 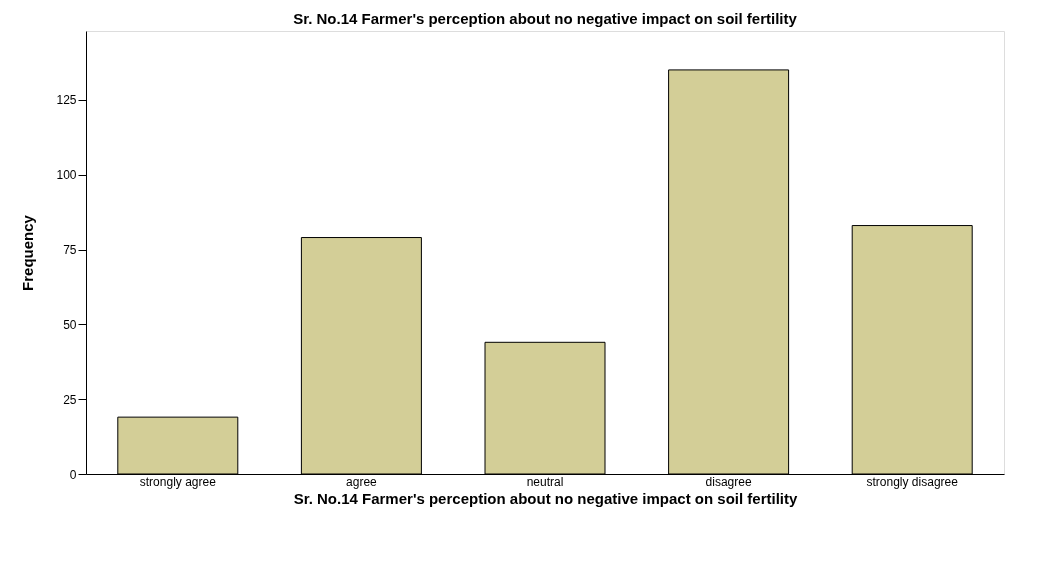 I want to click on y-tick-label: 25, so click(x=70, y=399).